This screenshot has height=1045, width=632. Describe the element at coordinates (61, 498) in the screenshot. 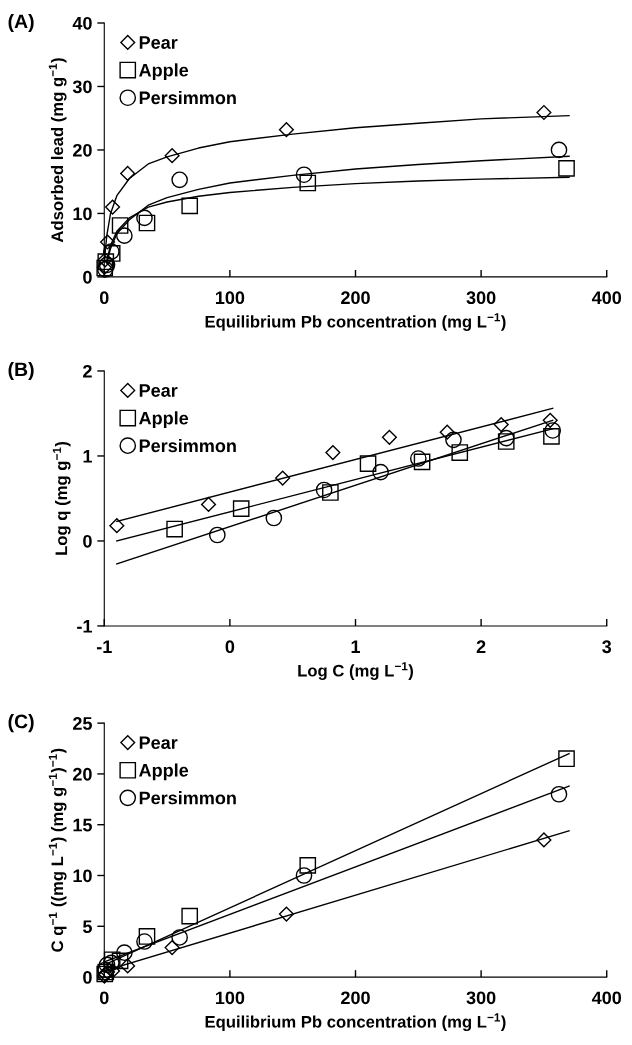

I see `y-axis-title: Log q (mg g$^{−1}$)` at that location.